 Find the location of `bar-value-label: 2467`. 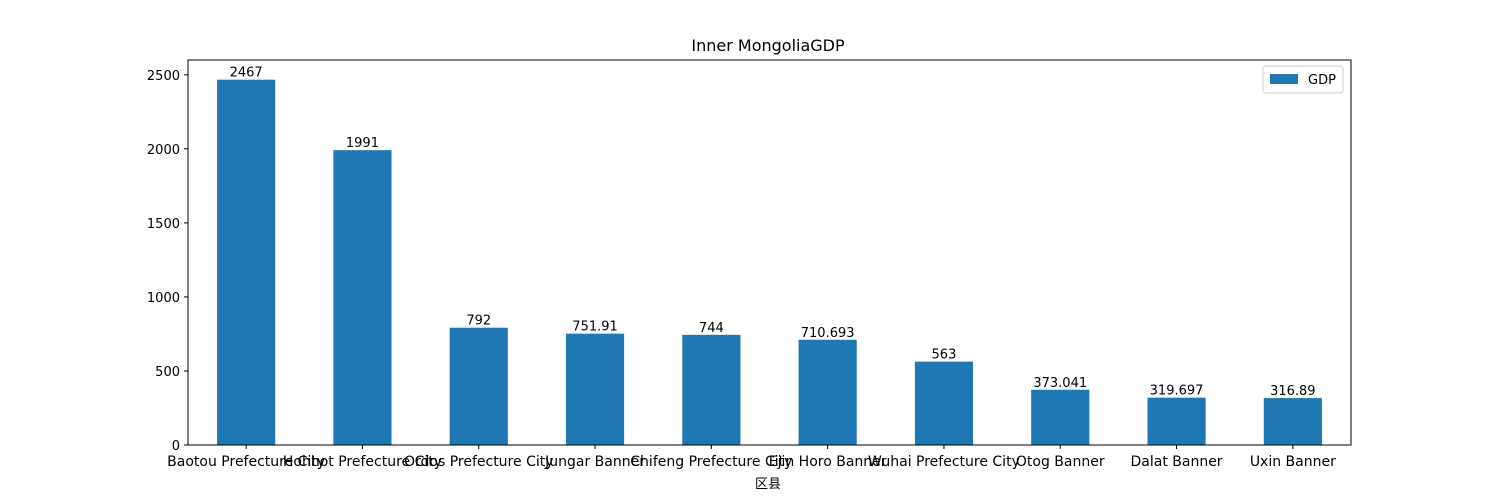

bar-value-label: 2467 is located at coordinates (246, 73).